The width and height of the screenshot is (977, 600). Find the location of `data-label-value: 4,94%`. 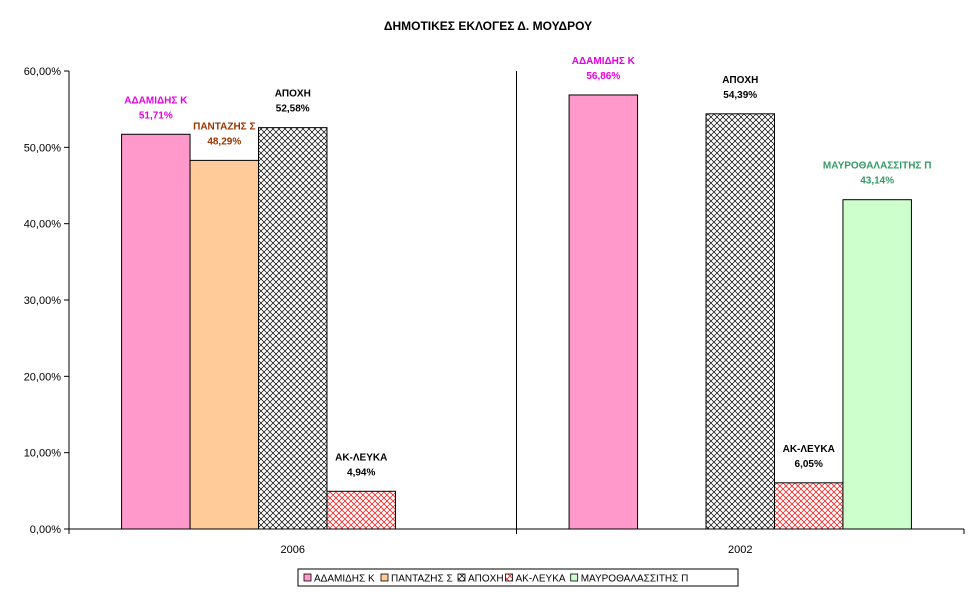

data-label-value: 4,94% is located at coordinates (361, 472).